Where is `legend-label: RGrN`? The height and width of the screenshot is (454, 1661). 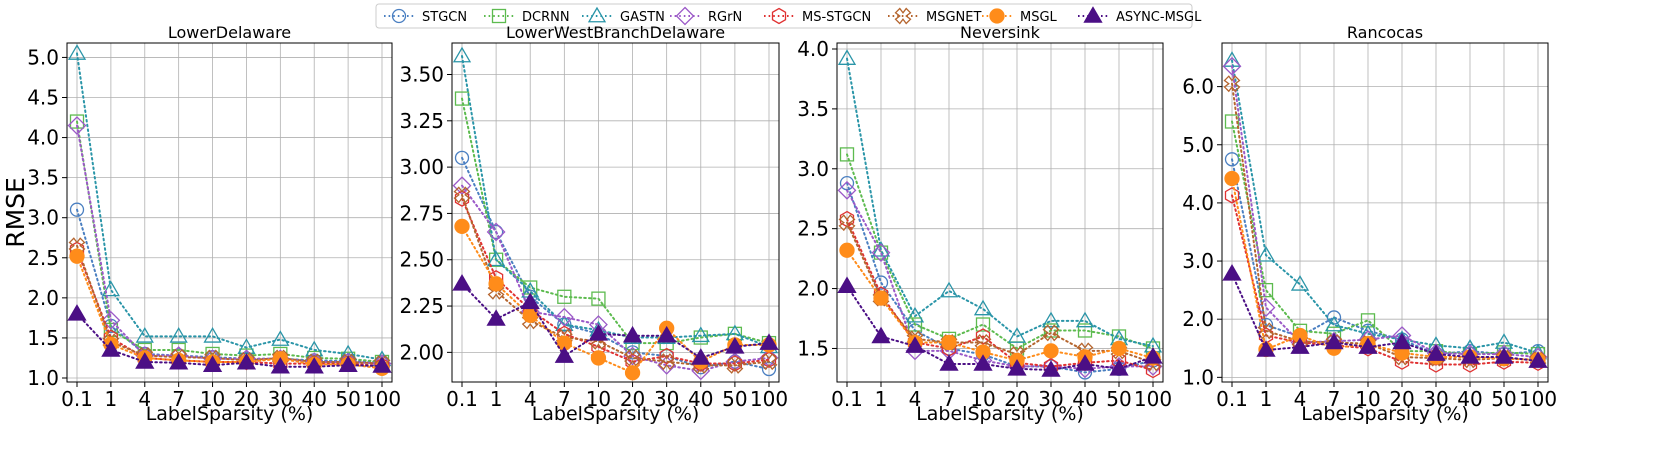 legend-label: RGrN is located at coordinates (725, 17).